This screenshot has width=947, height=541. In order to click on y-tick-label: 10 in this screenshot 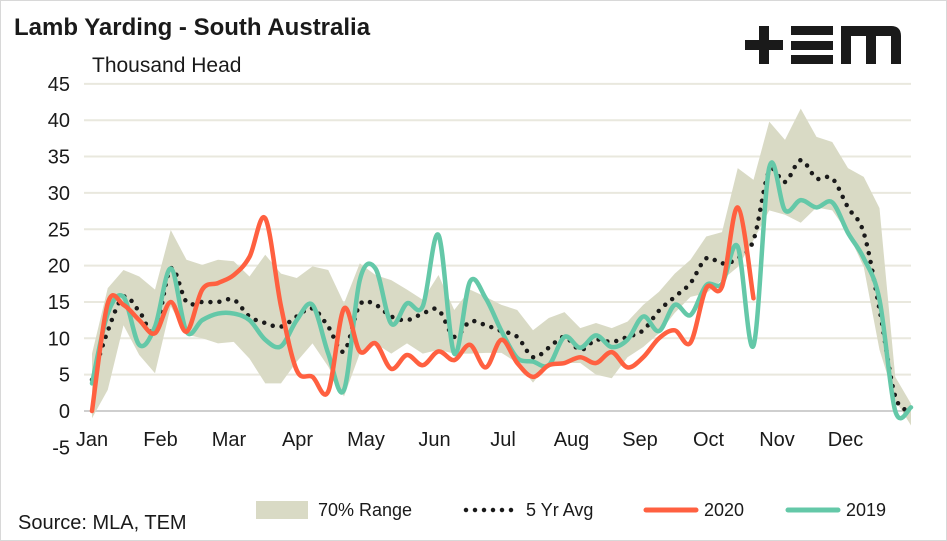, I will do `click(59, 339)`.